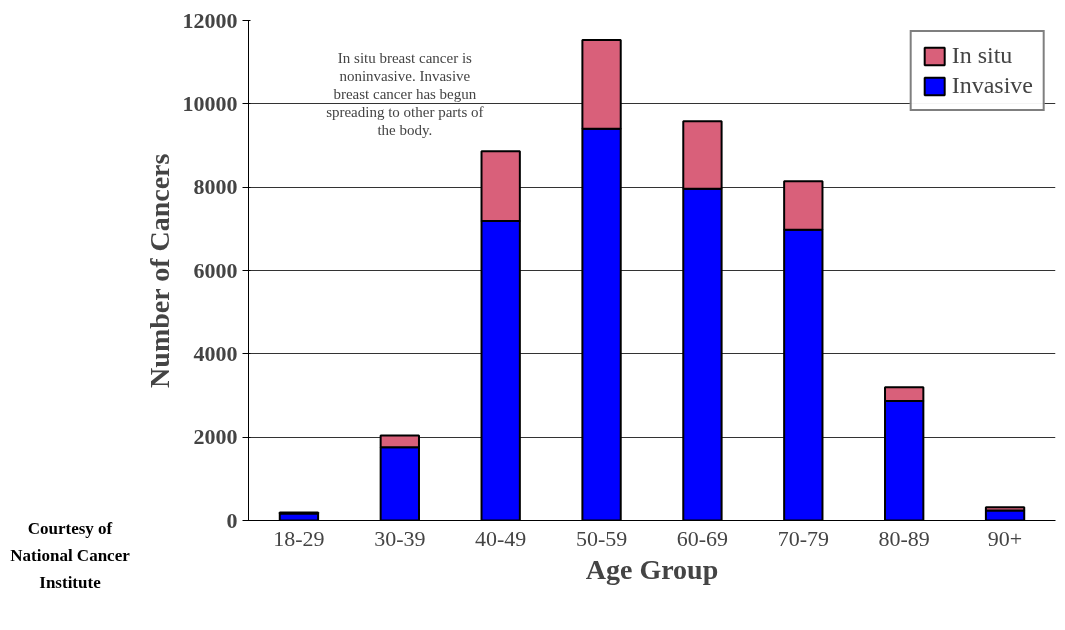 Image resolution: width=1065 pixels, height=630 pixels. Describe the element at coordinates (501, 538) in the screenshot. I see `x-tick-label: 40-49` at that location.